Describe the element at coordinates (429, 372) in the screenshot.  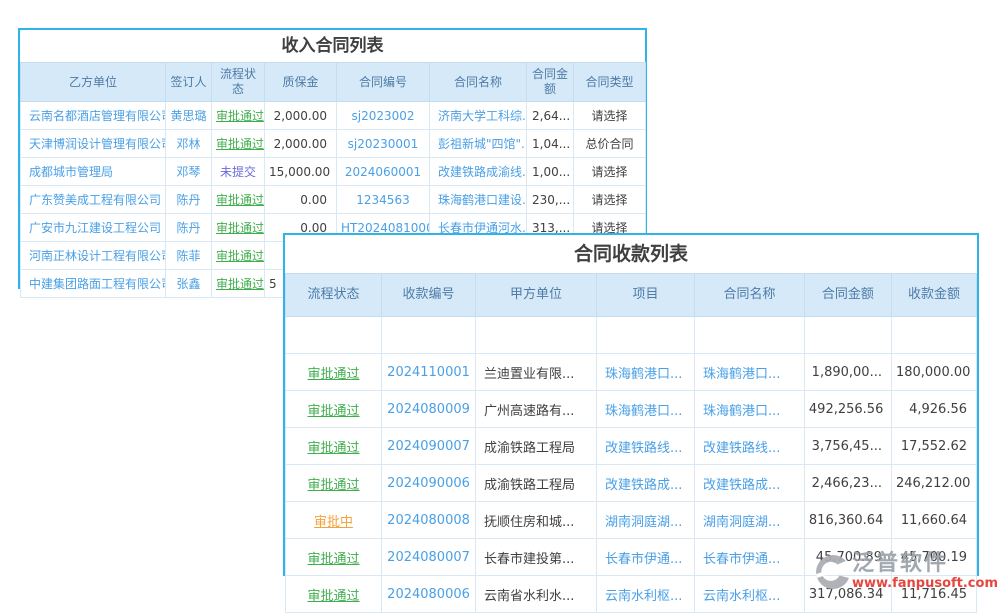
I see `cell-receipt-no: 2024110001` at that location.